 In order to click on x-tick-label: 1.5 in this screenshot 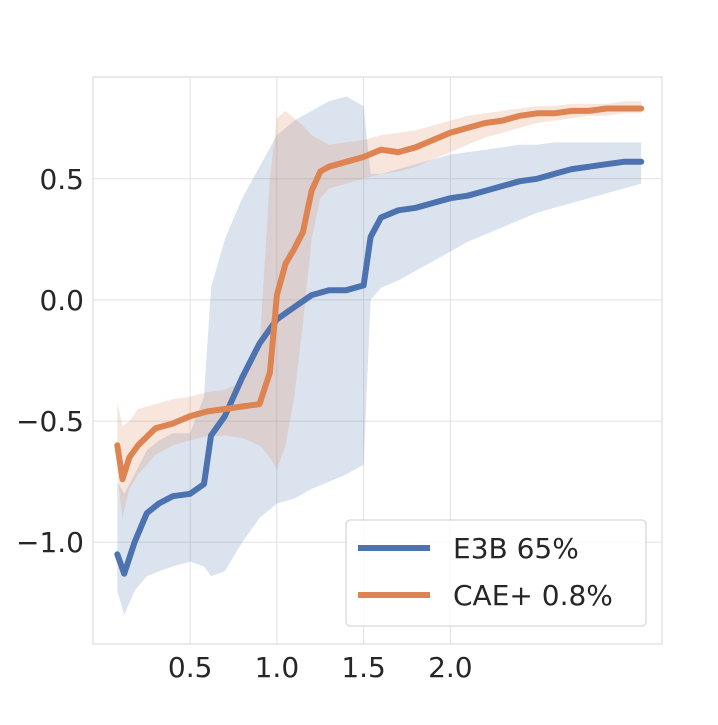, I will do `click(363, 667)`.